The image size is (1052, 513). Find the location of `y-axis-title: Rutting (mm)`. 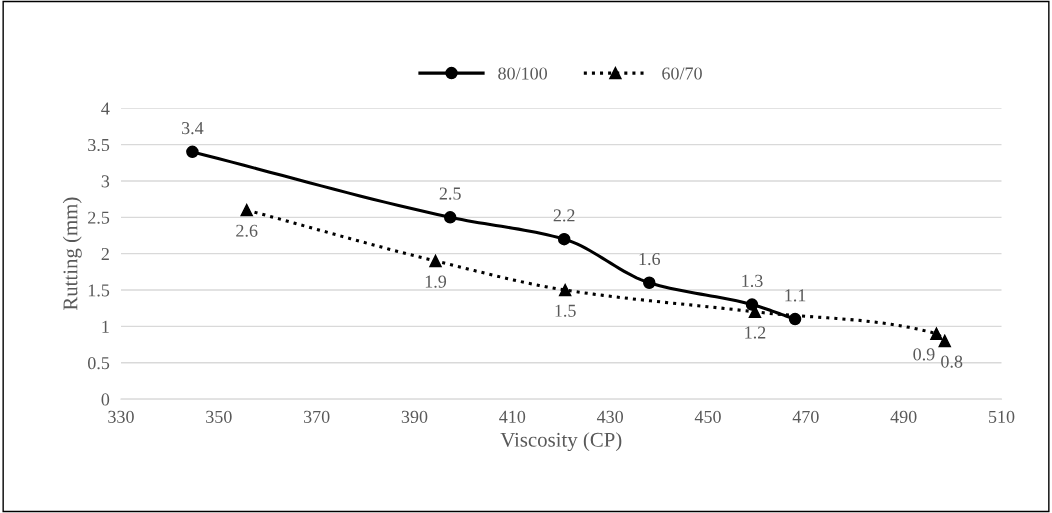

y-axis-title: Rutting (mm) is located at coordinates (72, 254).